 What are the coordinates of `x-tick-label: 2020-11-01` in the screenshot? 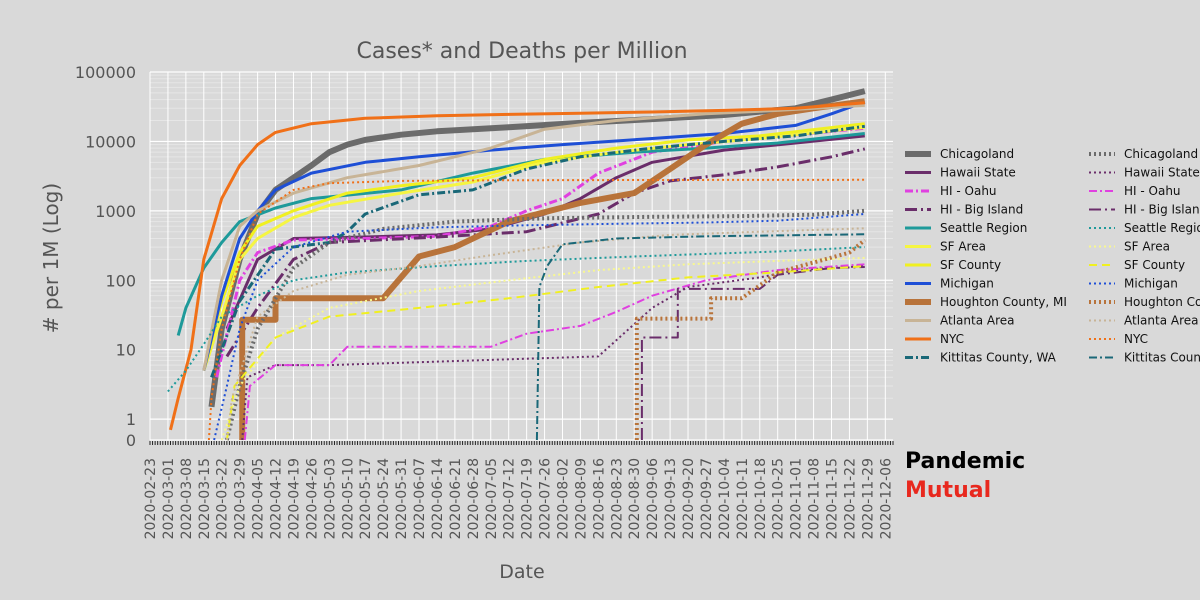 It's located at (797, 498).